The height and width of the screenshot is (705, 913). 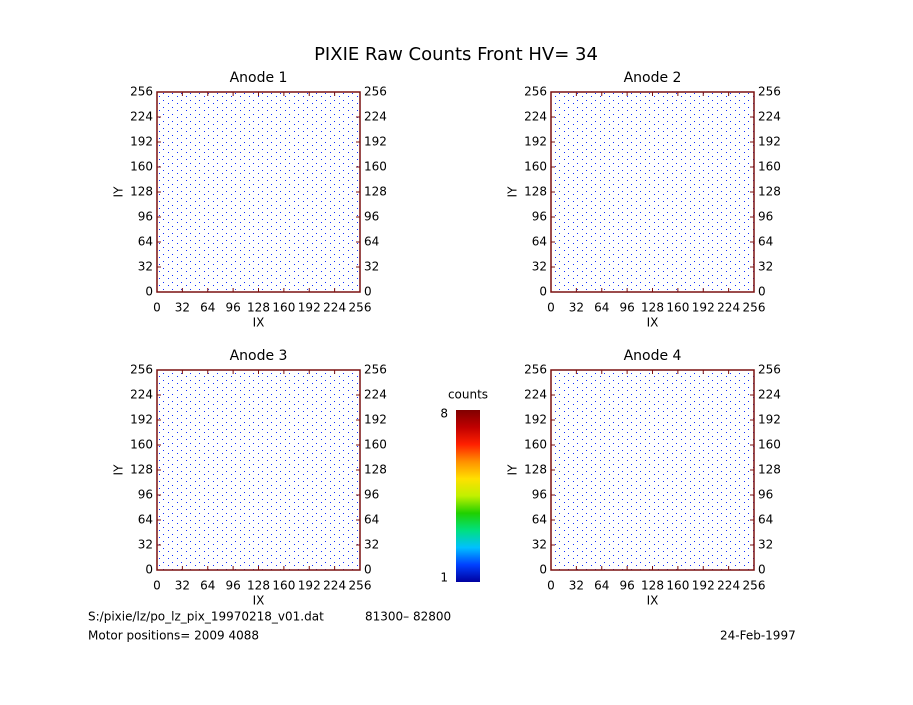 What do you see at coordinates (173, 636) in the screenshot?
I see `motor-positions: Motor positions= 2009 4088` at bounding box center [173, 636].